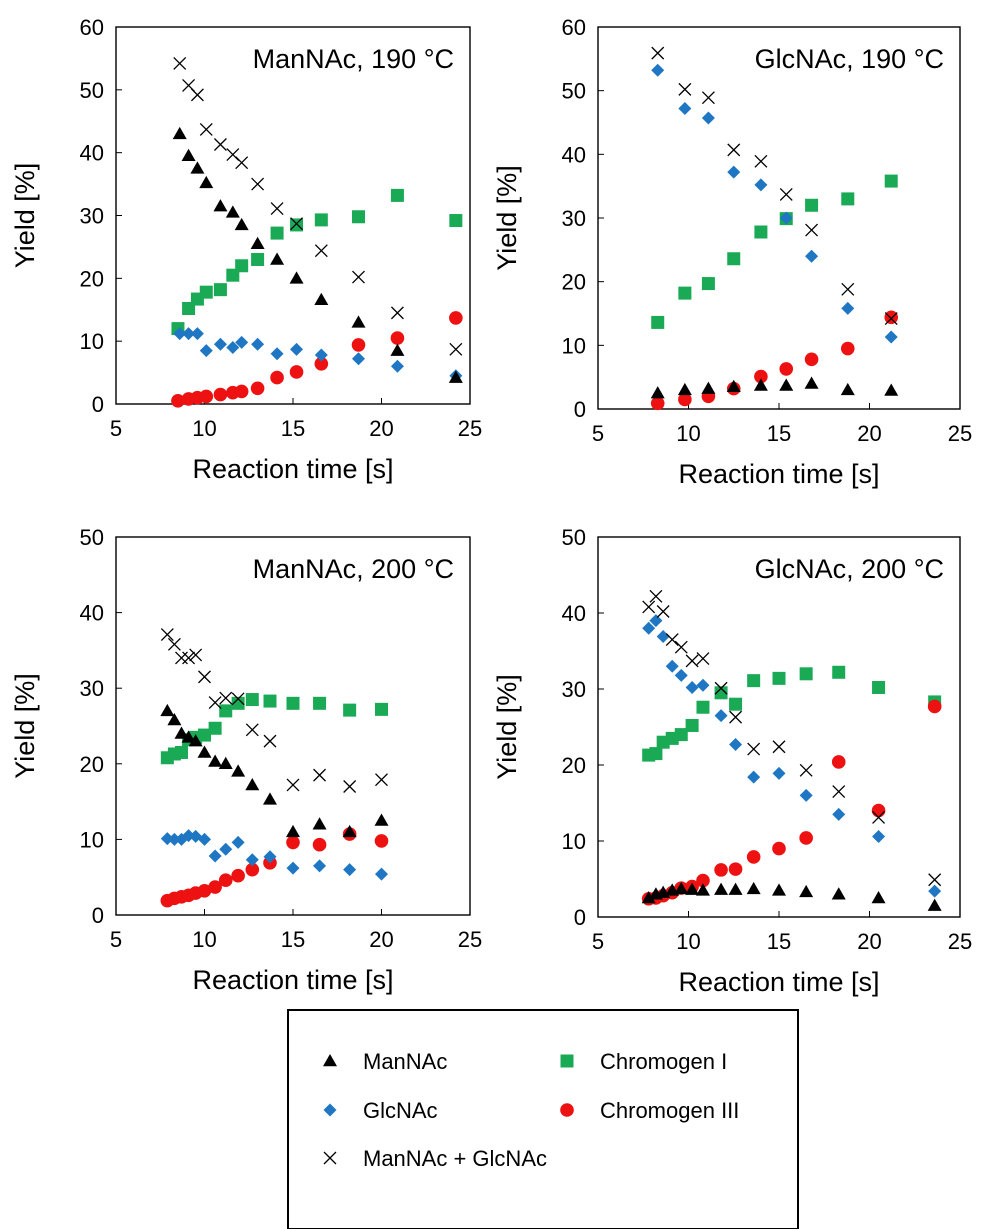 The height and width of the screenshot is (1229, 987). Describe the element at coordinates (317, 254) in the screenshot. I see `series-mannac` at that location.